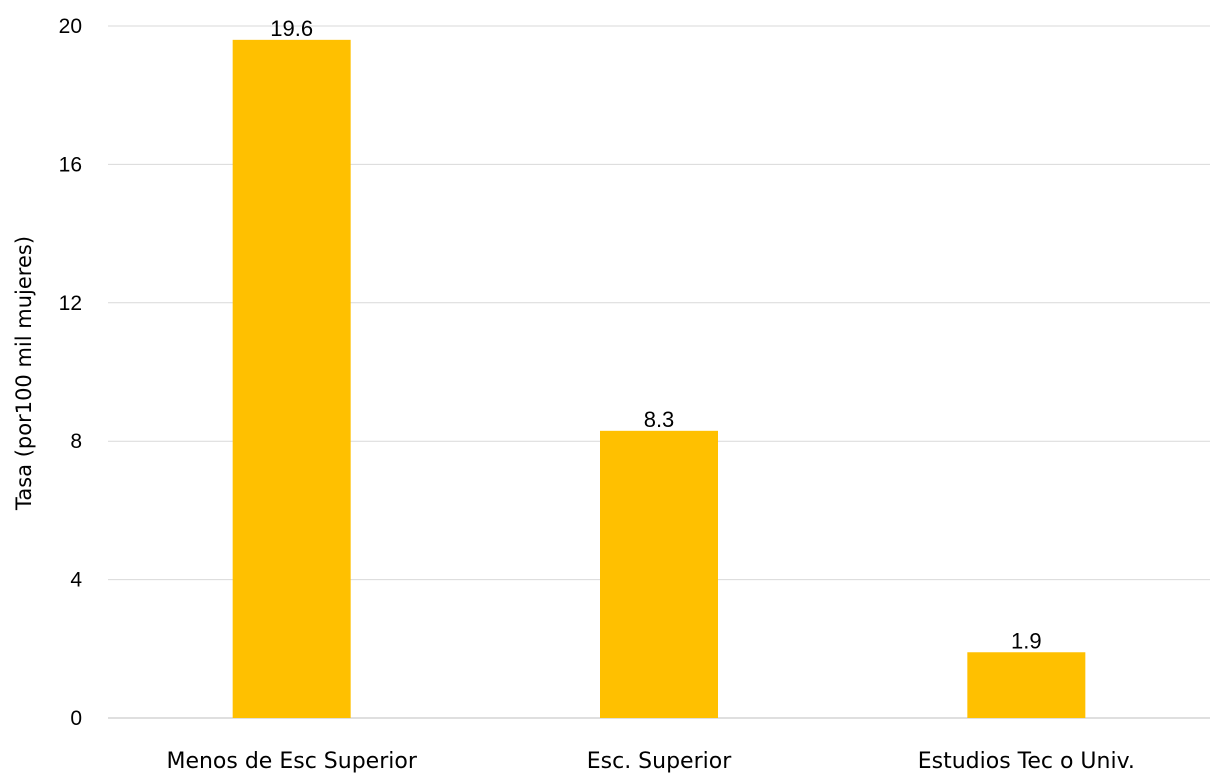 This screenshot has height=777, width=1222. Describe the element at coordinates (76, 580) in the screenshot. I see `y-tick-label: 4` at that location.